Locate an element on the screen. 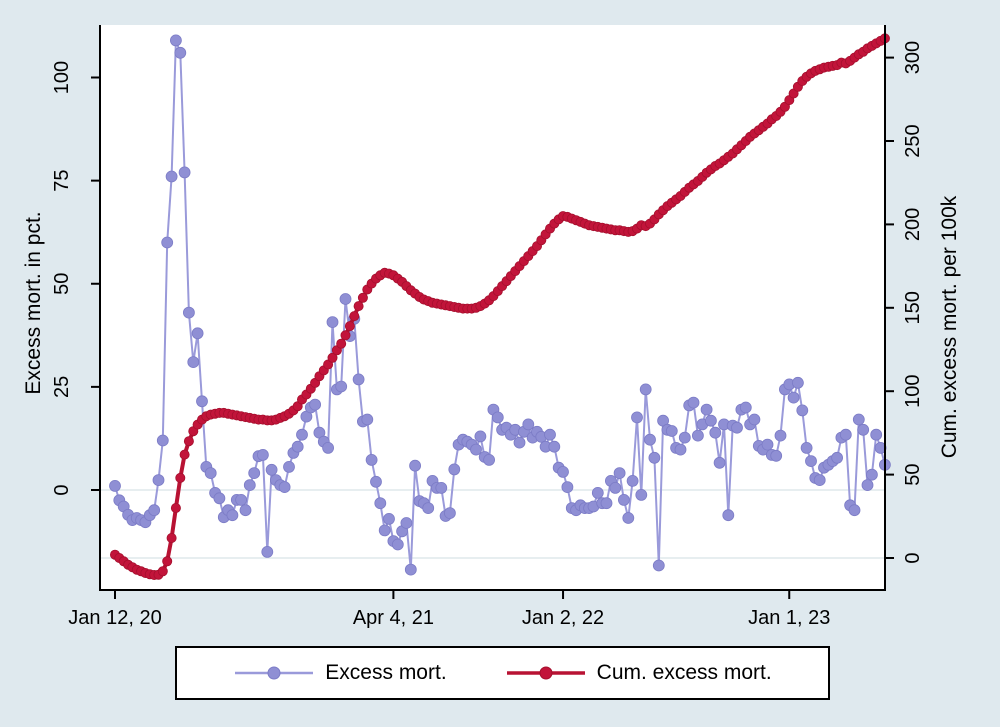 The width and height of the screenshot is (1000, 727). svg-text: 75 is located at coordinates (62, 180).